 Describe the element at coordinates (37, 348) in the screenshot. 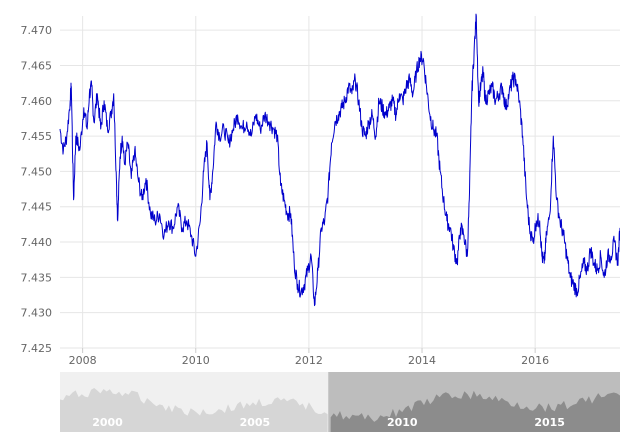

I see `y-tick-label: 7.425` at that location.